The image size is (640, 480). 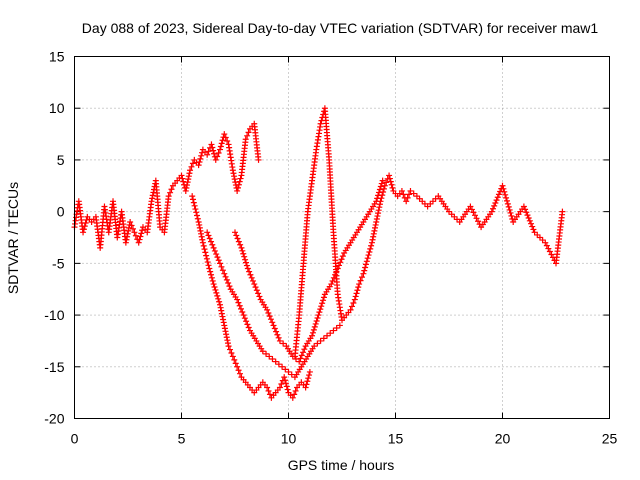 I want to click on series-tracks-a, so click(x=166, y=185).